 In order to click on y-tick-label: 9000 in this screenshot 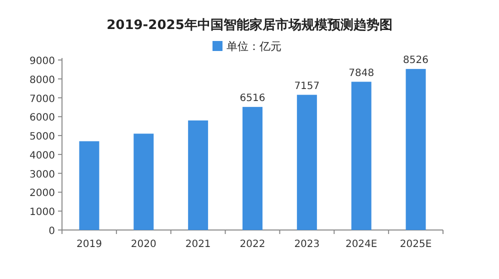, I will do `click(42, 61)`.